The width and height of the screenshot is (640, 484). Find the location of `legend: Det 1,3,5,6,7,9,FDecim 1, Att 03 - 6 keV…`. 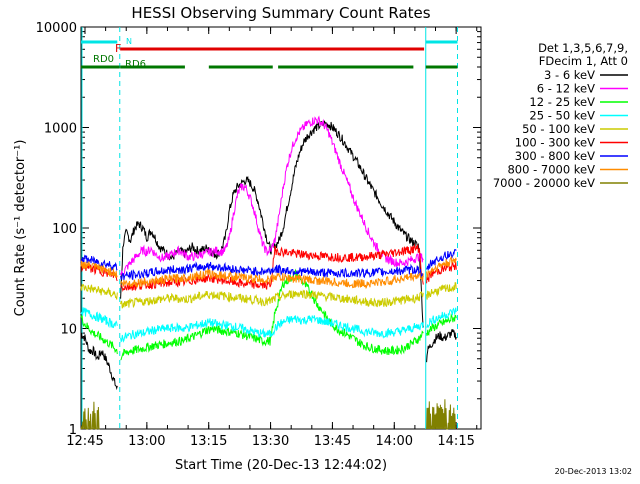

legend: Det 1,3,5,6,7,9,FDecim 1, Att 03 - 6 keV… is located at coordinates (560, 115).